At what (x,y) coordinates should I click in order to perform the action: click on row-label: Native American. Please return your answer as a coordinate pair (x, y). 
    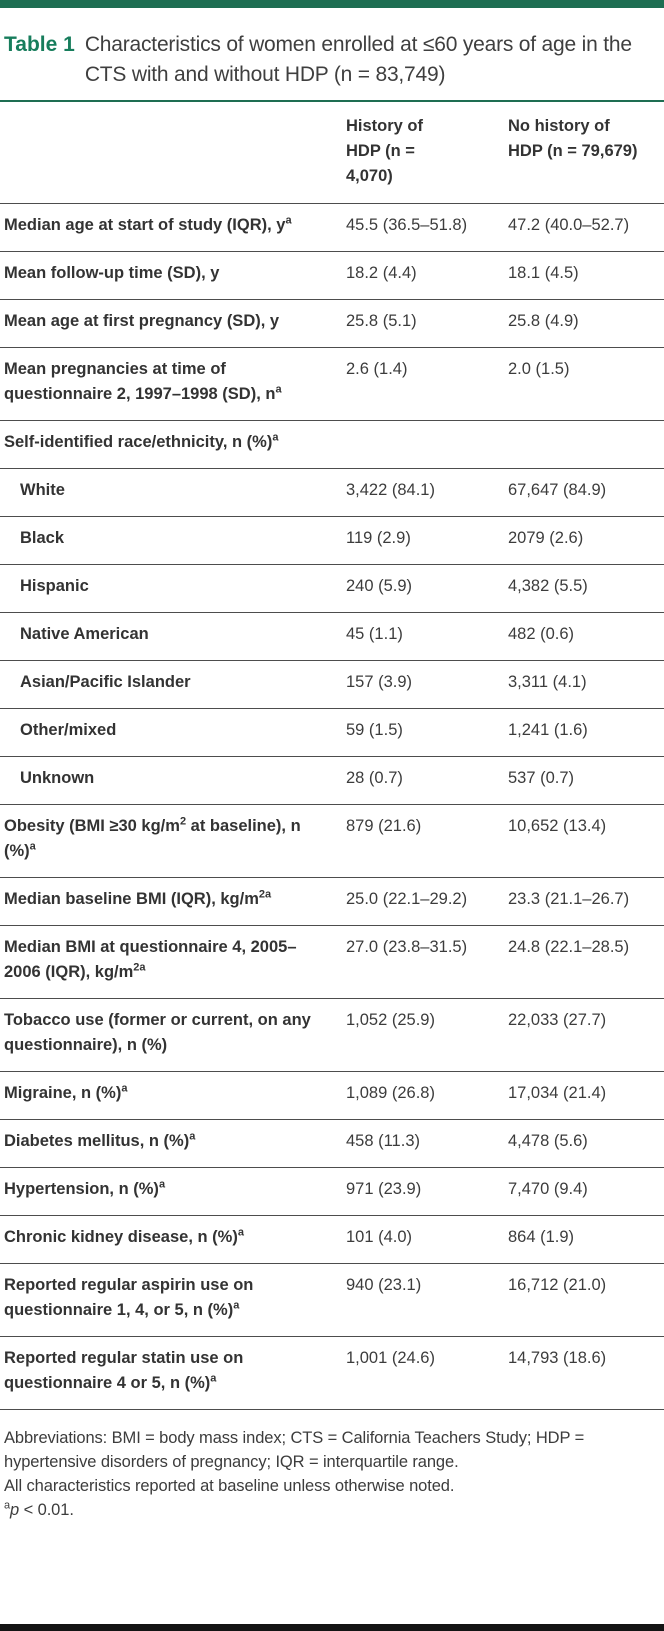
    Looking at the image, I should click on (84, 634).